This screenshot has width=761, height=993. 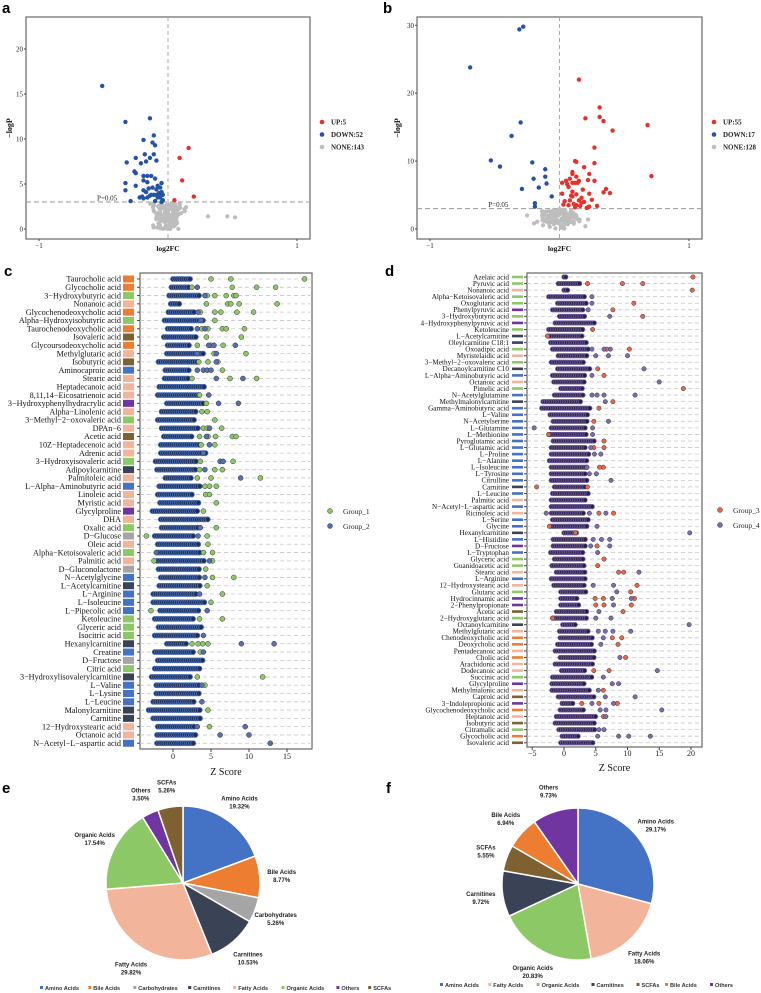 What do you see at coordinates (131, 965) in the screenshot?
I see `slice-label: Fatty Acids` at bounding box center [131, 965].